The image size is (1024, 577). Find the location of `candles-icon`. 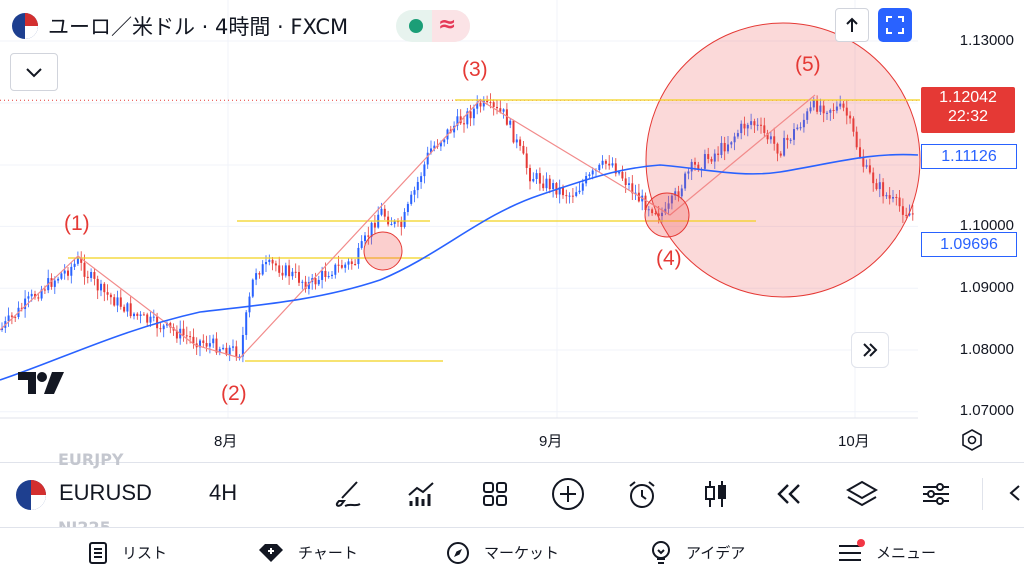

candles-icon is located at coordinates (715, 494).